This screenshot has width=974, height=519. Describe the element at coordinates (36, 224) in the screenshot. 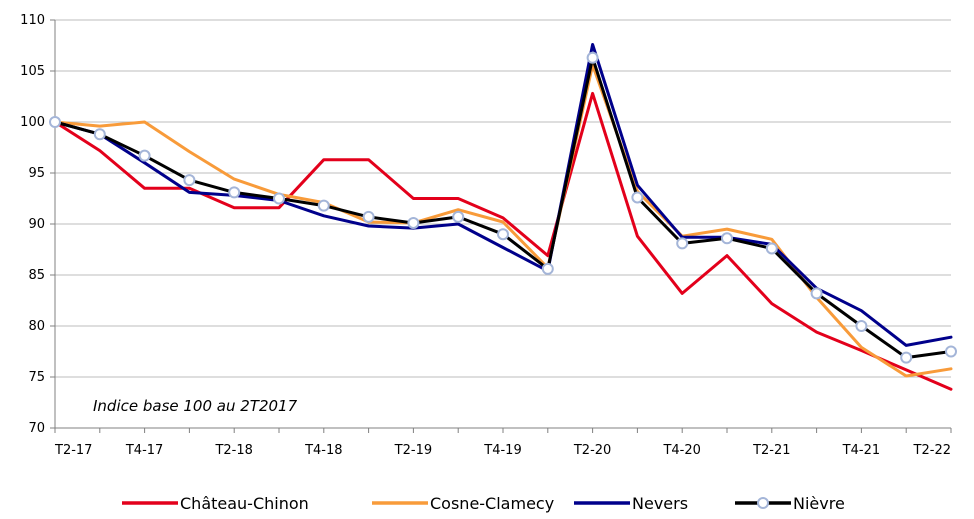

I see `y-tick-label: 90` at that location.